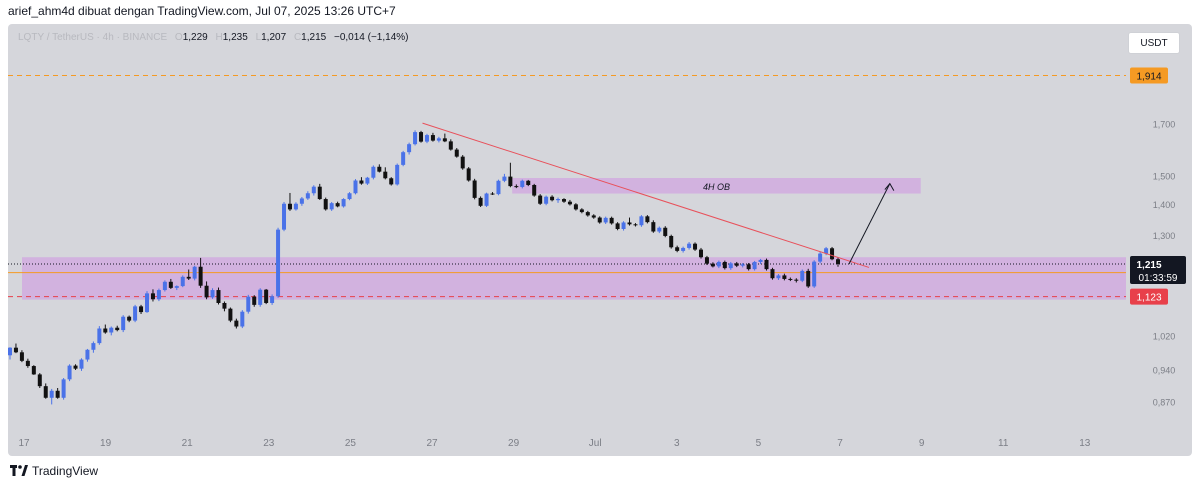 The image size is (1200, 489). What do you see at coordinates (219, 37) in the screenshot?
I see `high-label: H` at bounding box center [219, 37].